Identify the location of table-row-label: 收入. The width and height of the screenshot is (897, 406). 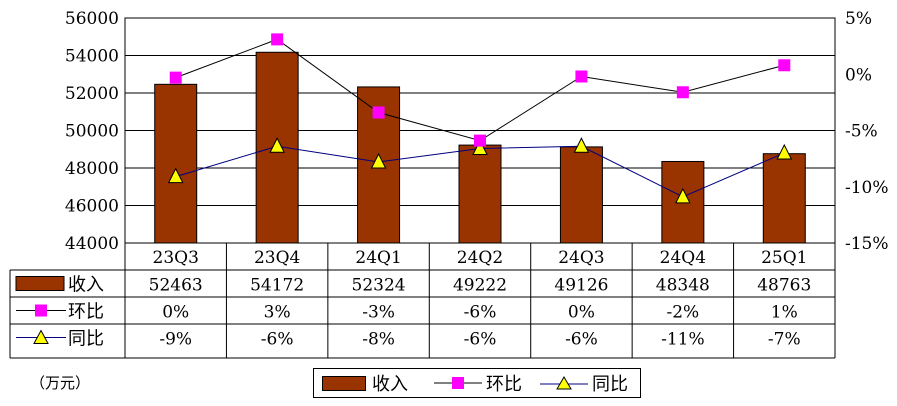
(86, 285).